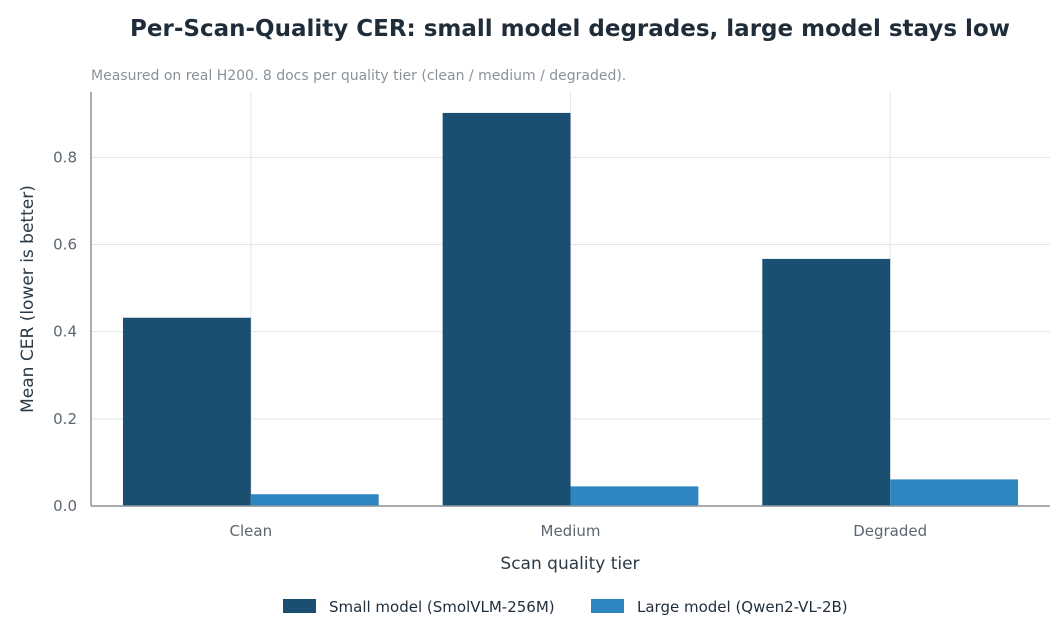 Image resolution: width=1064 pixels, height=641 pixels. I want to click on bar-small-degraded, so click(826, 382).